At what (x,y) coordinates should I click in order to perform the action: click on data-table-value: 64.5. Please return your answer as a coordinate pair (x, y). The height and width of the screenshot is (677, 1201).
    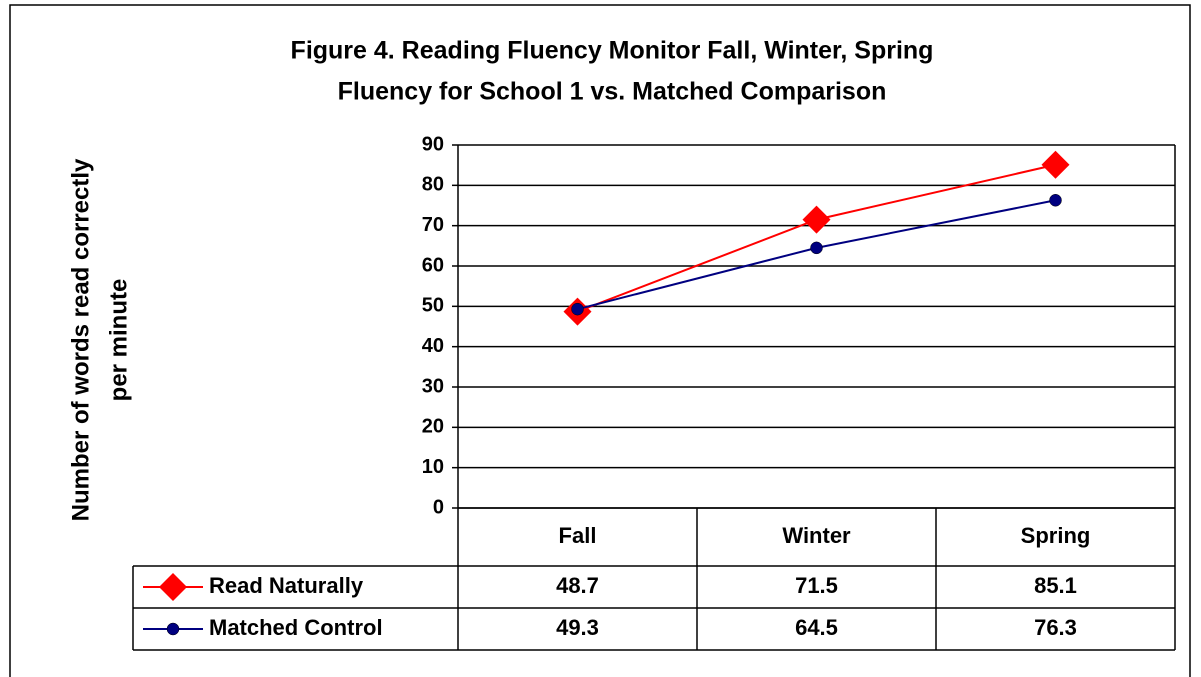
    Looking at the image, I should click on (816, 627).